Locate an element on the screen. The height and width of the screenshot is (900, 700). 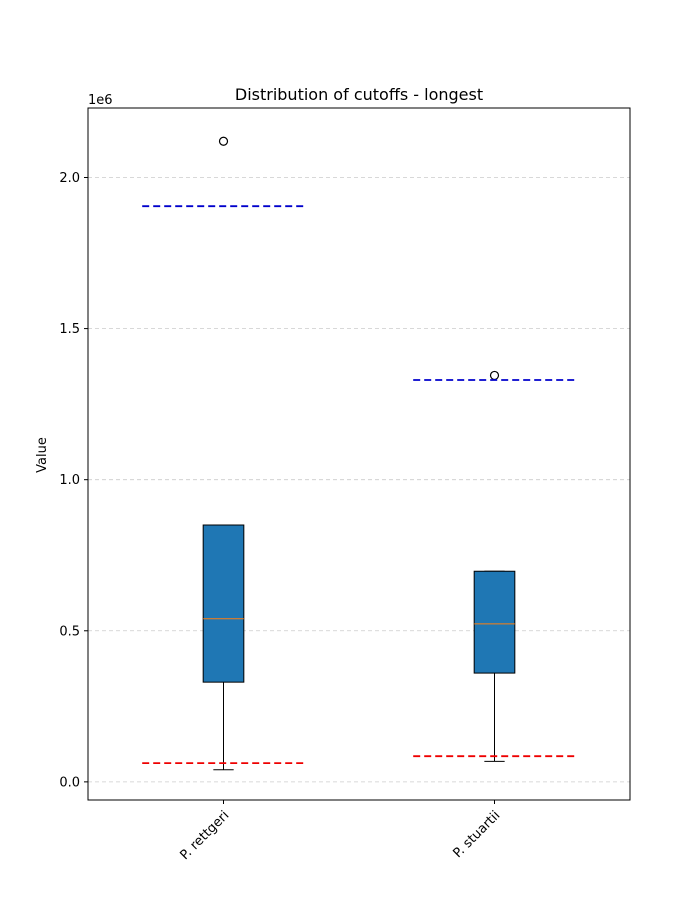
y-axis-offset-label: 1e6 is located at coordinates (100, 100).